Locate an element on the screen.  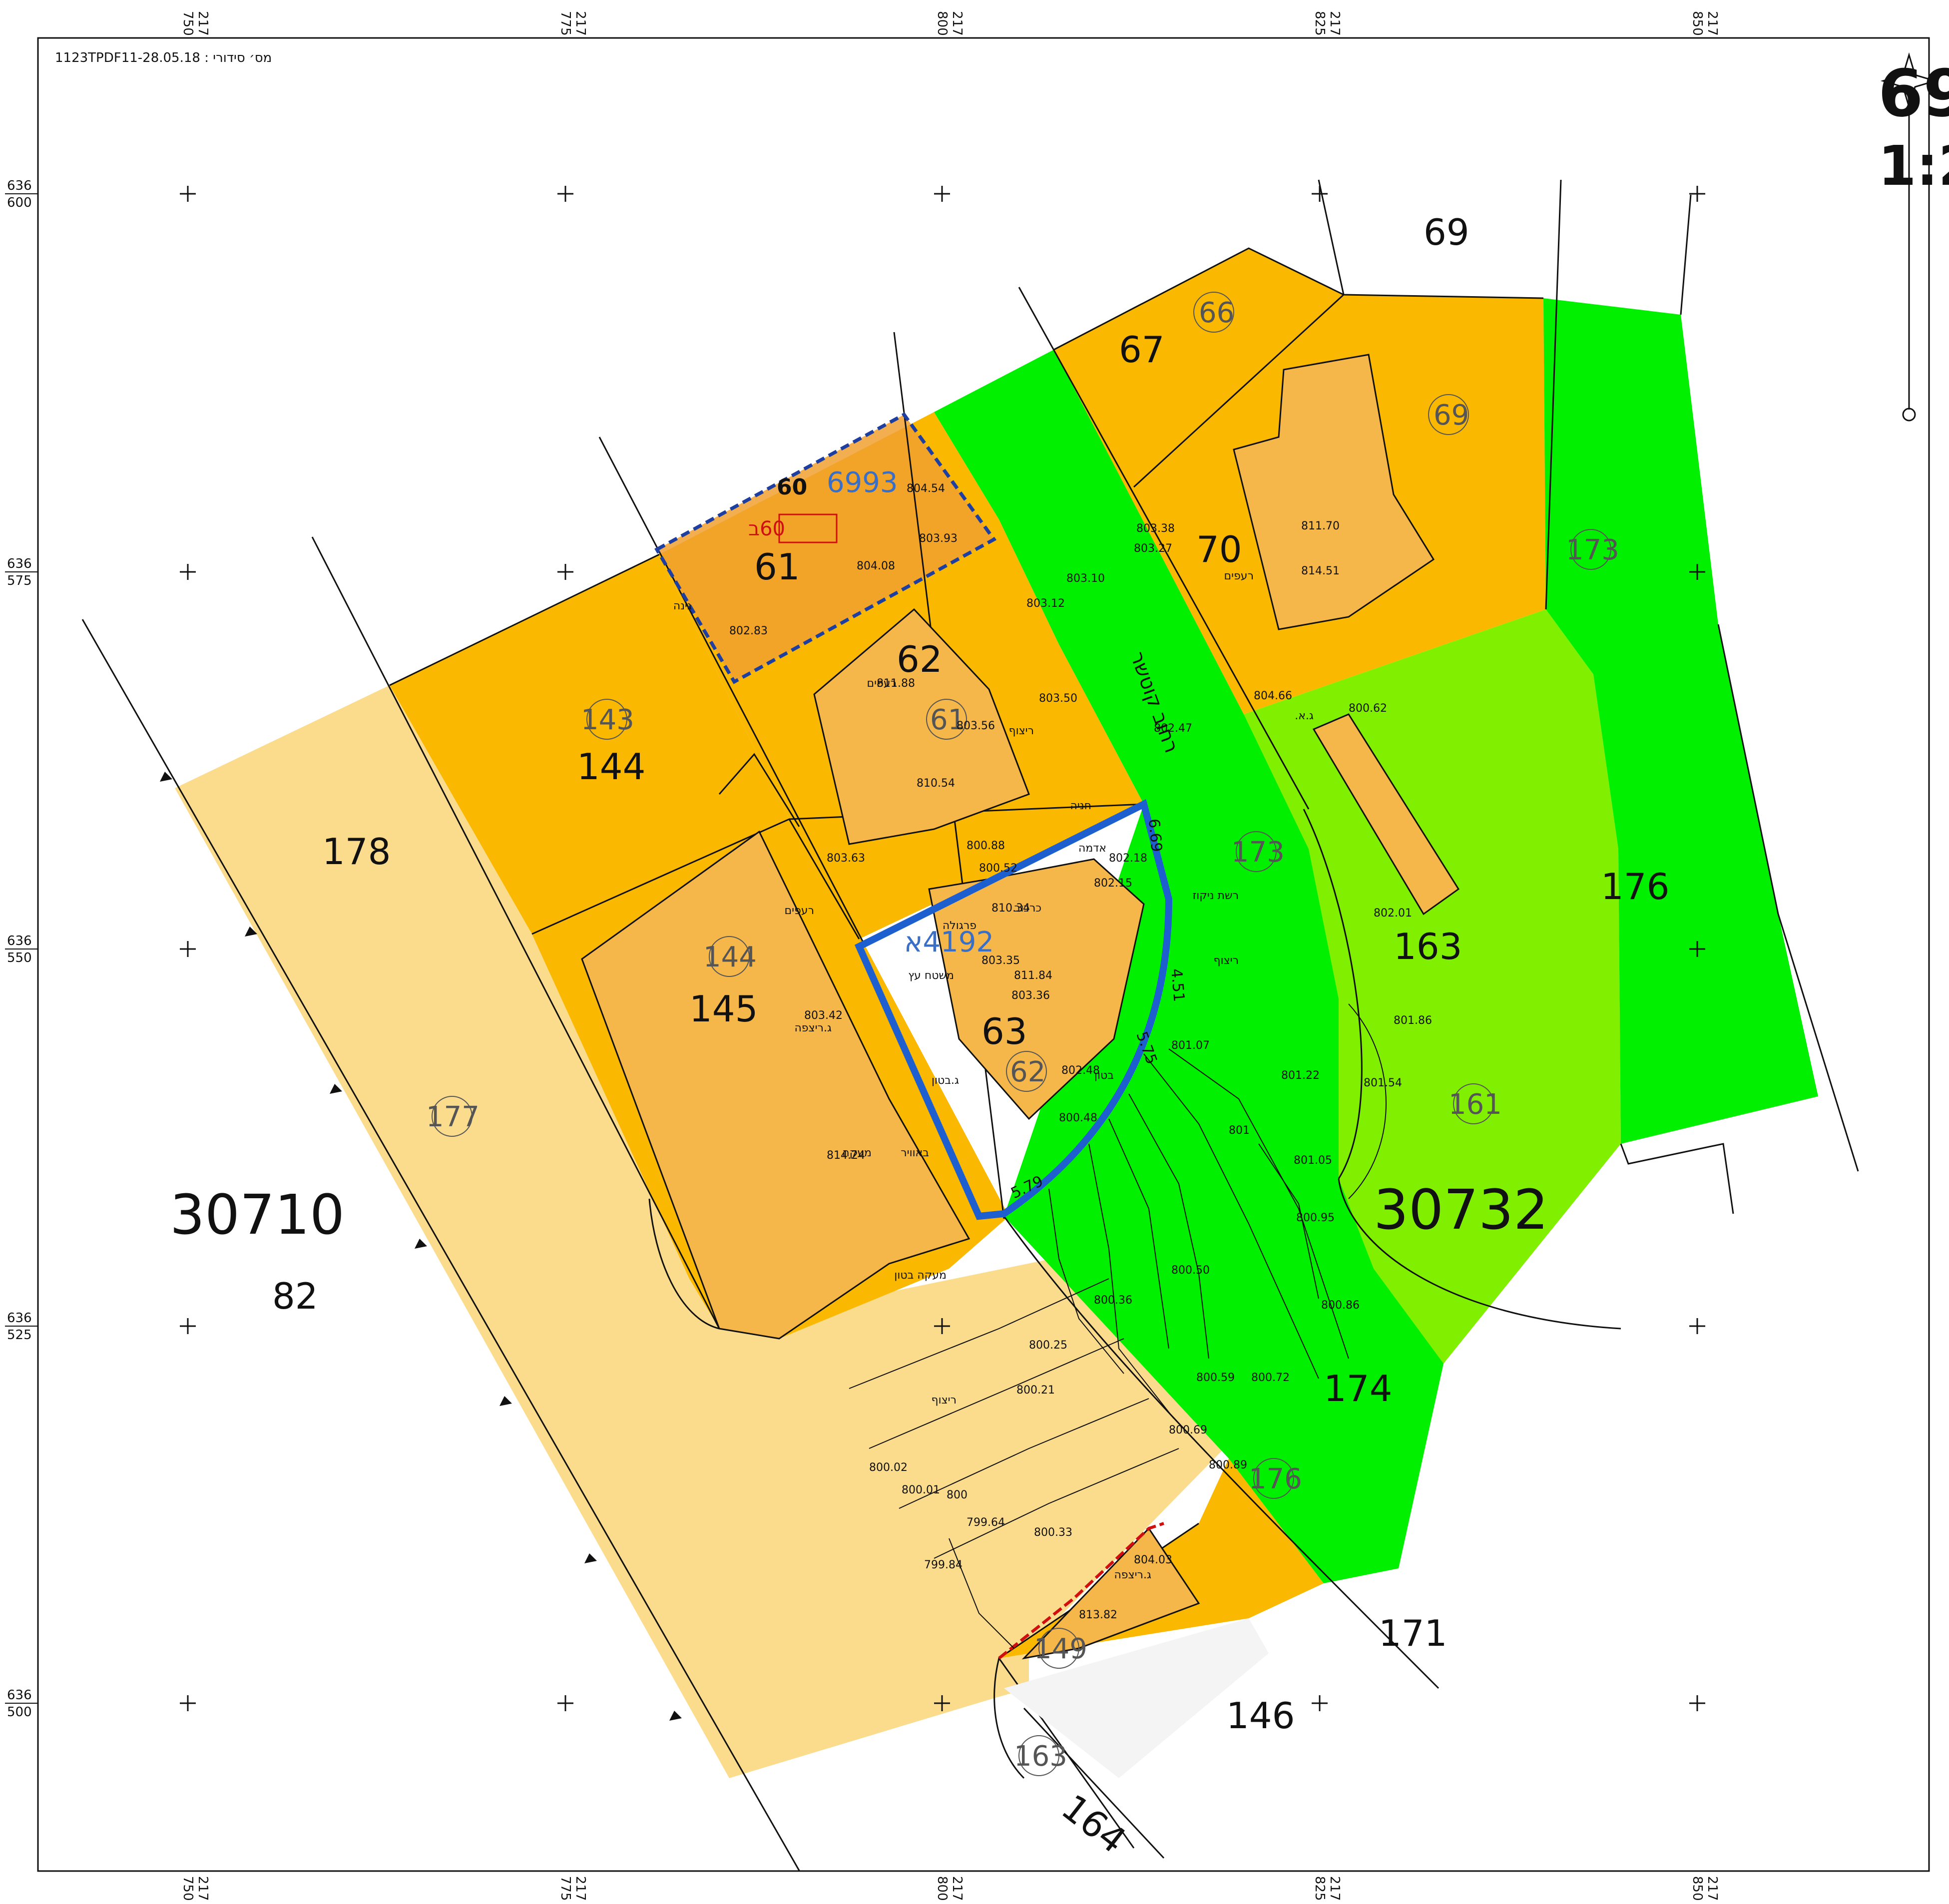
lot-60b-box is located at coordinates (808, 528).